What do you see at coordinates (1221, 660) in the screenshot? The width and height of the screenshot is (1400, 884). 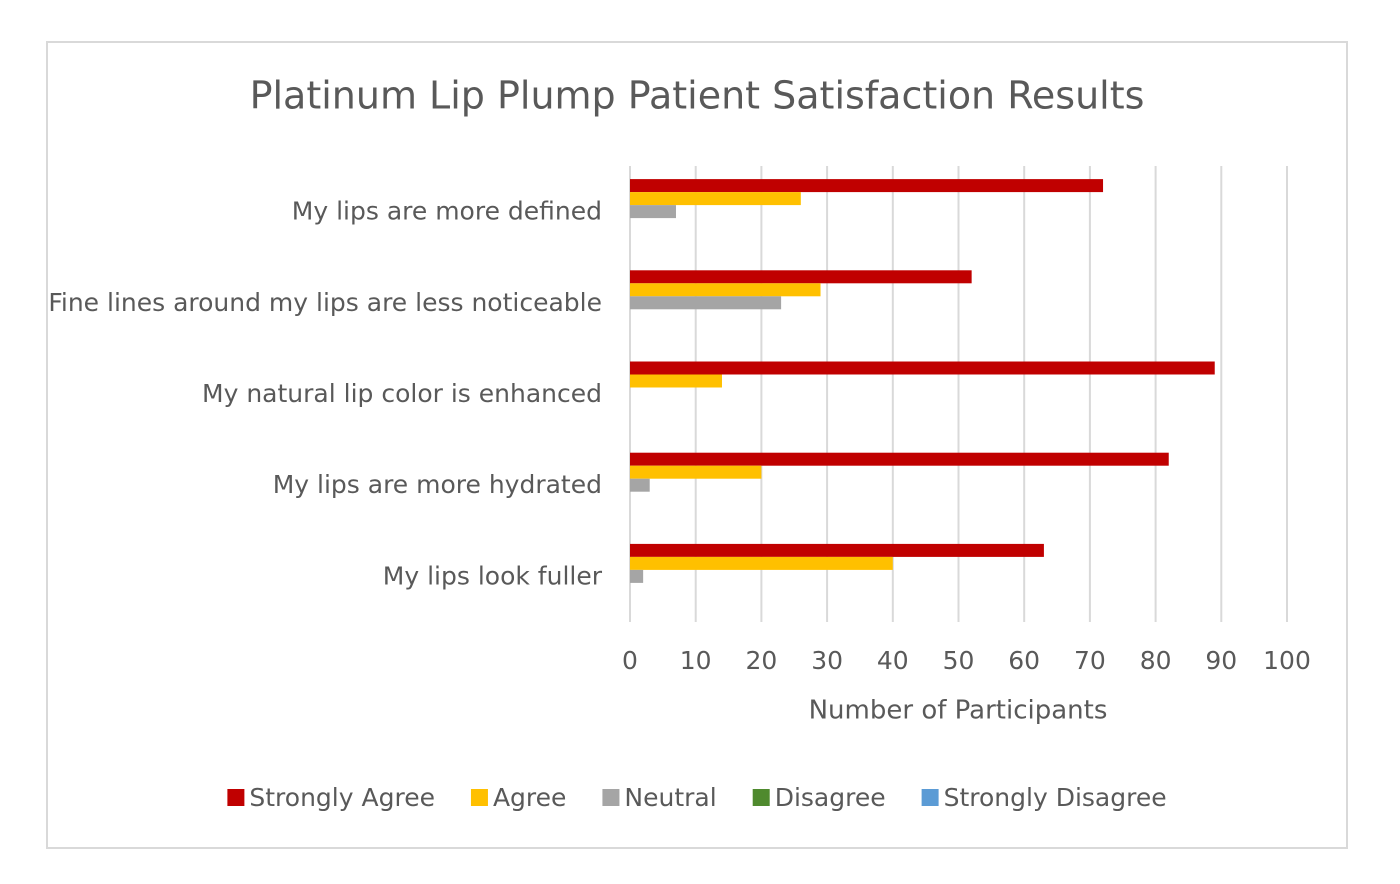 I see `x-tick-label: 90` at bounding box center [1221, 660].